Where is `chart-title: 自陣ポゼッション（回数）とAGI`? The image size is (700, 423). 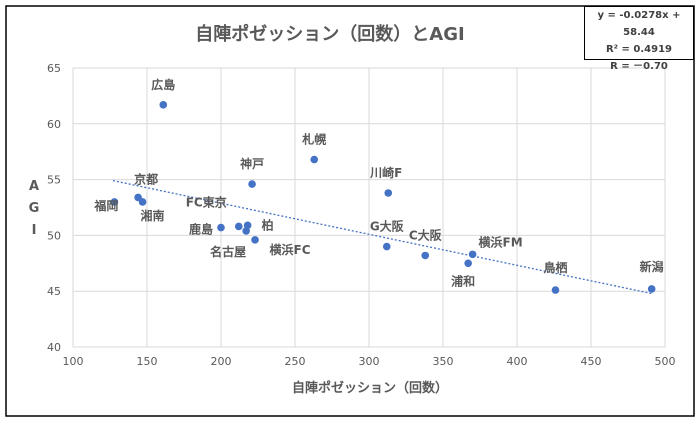
chart-title: 自陣ポゼッション（回数）とAGI is located at coordinates (329, 34).